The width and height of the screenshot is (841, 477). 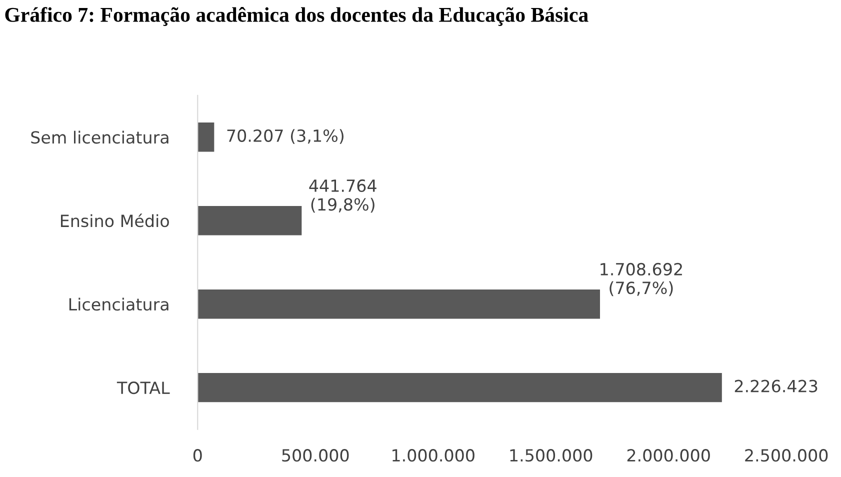 What do you see at coordinates (776, 386) in the screenshot?
I see `data-label: 2.226.423` at bounding box center [776, 386].